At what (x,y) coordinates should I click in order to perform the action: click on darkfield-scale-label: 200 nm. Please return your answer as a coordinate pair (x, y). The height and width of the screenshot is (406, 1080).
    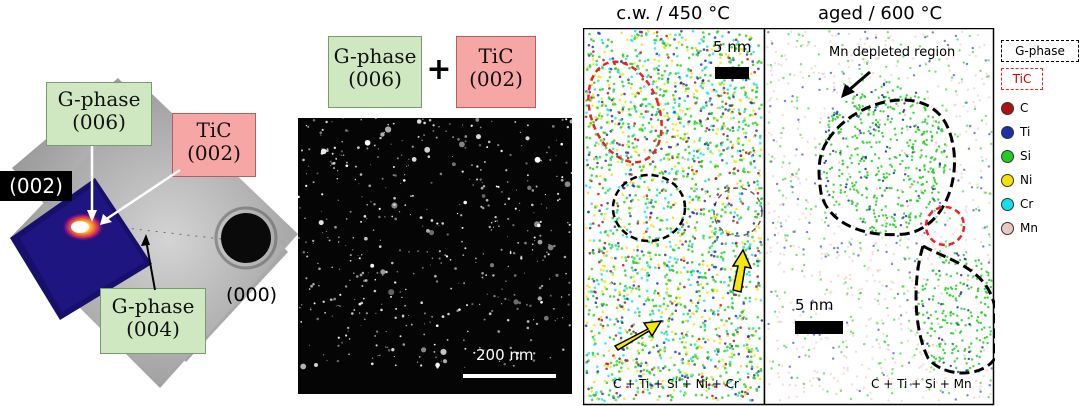
    Looking at the image, I should click on (505, 355).